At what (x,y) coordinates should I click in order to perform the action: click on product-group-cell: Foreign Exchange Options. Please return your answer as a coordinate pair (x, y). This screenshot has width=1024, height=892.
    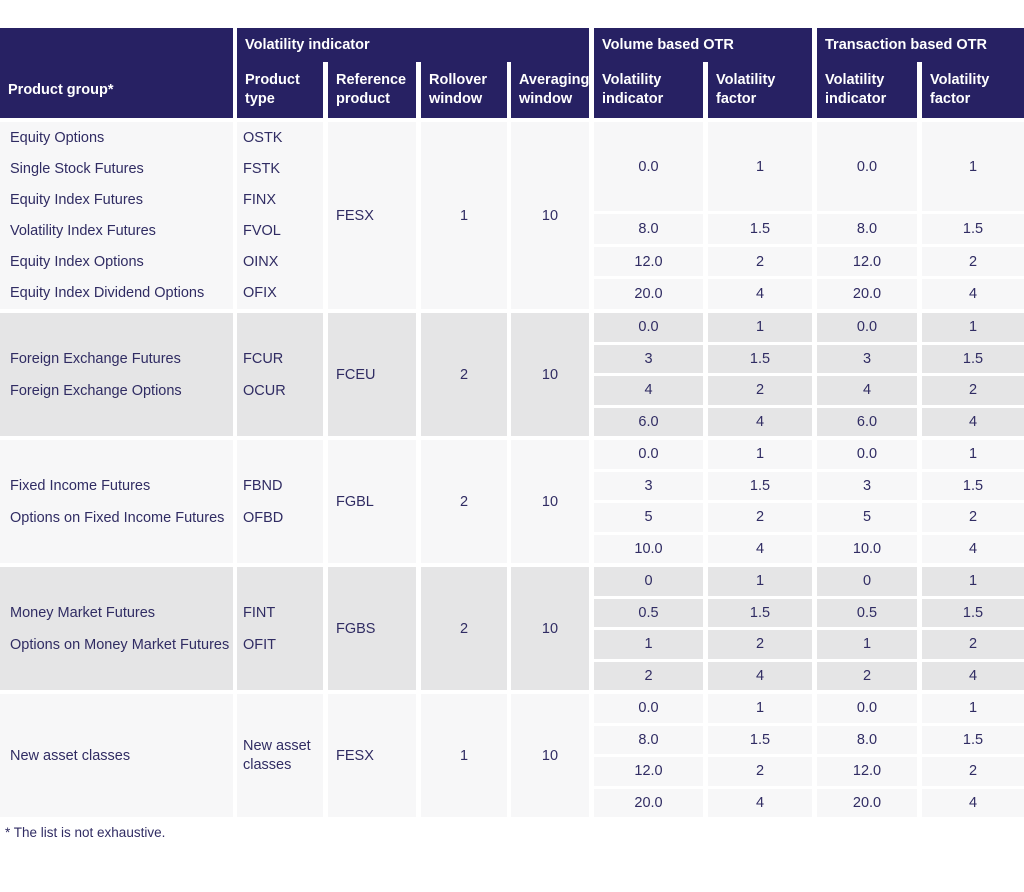
    Looking at the image, I should click on (96, 390).